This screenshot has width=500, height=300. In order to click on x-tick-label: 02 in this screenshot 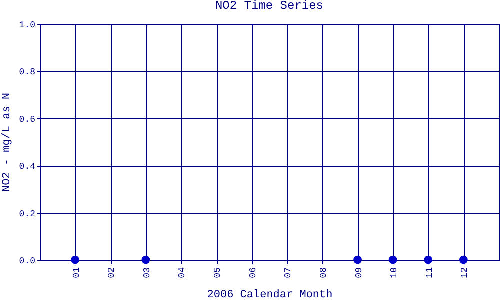, I will do `click(112, 273)`.